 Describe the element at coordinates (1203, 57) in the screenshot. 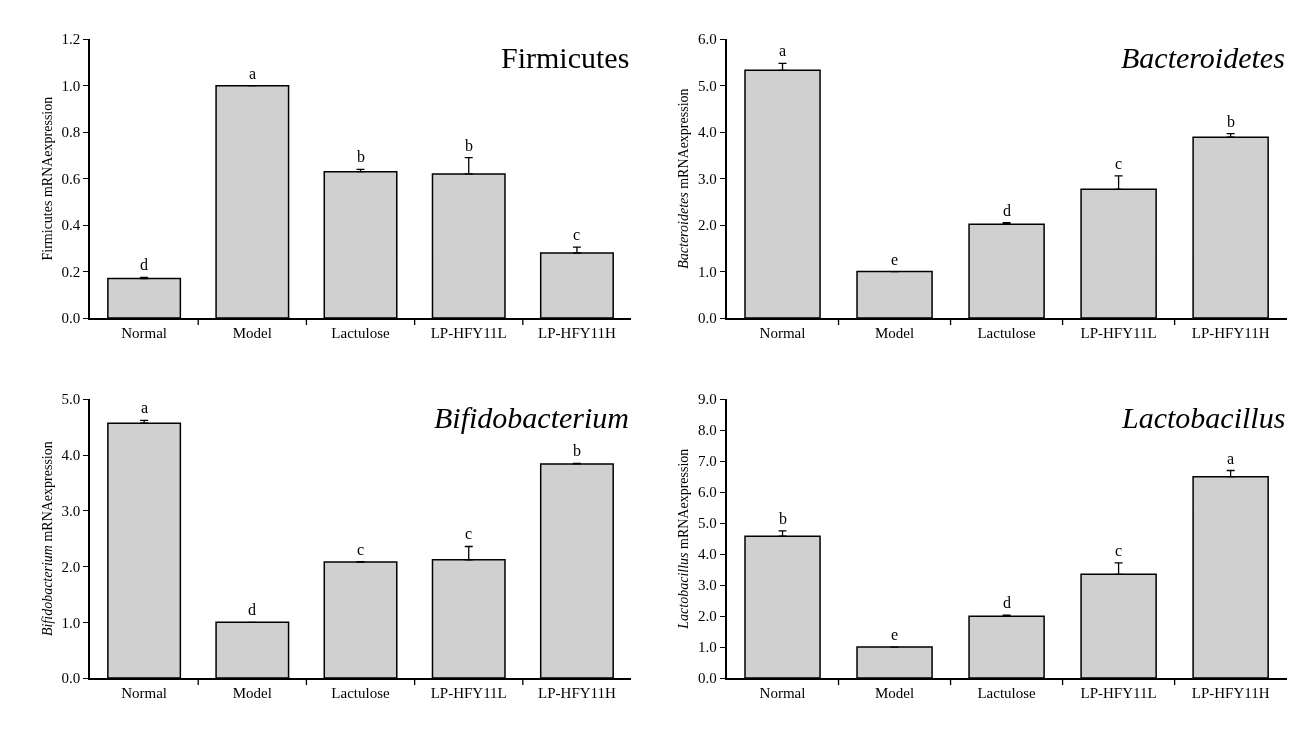

I see `chart-title: Bacteroidetes` at that location.